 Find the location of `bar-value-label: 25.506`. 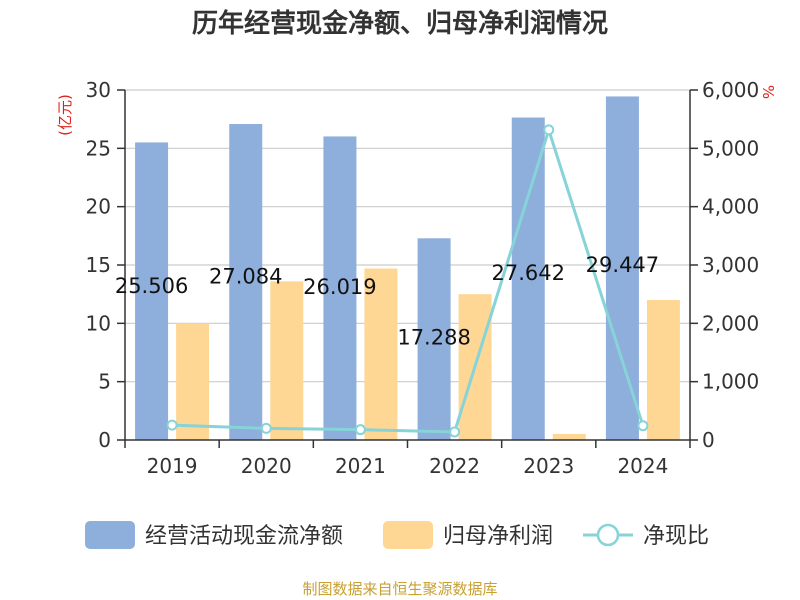

bar-value-label: 25.506 is located at coordinates (151, 286).